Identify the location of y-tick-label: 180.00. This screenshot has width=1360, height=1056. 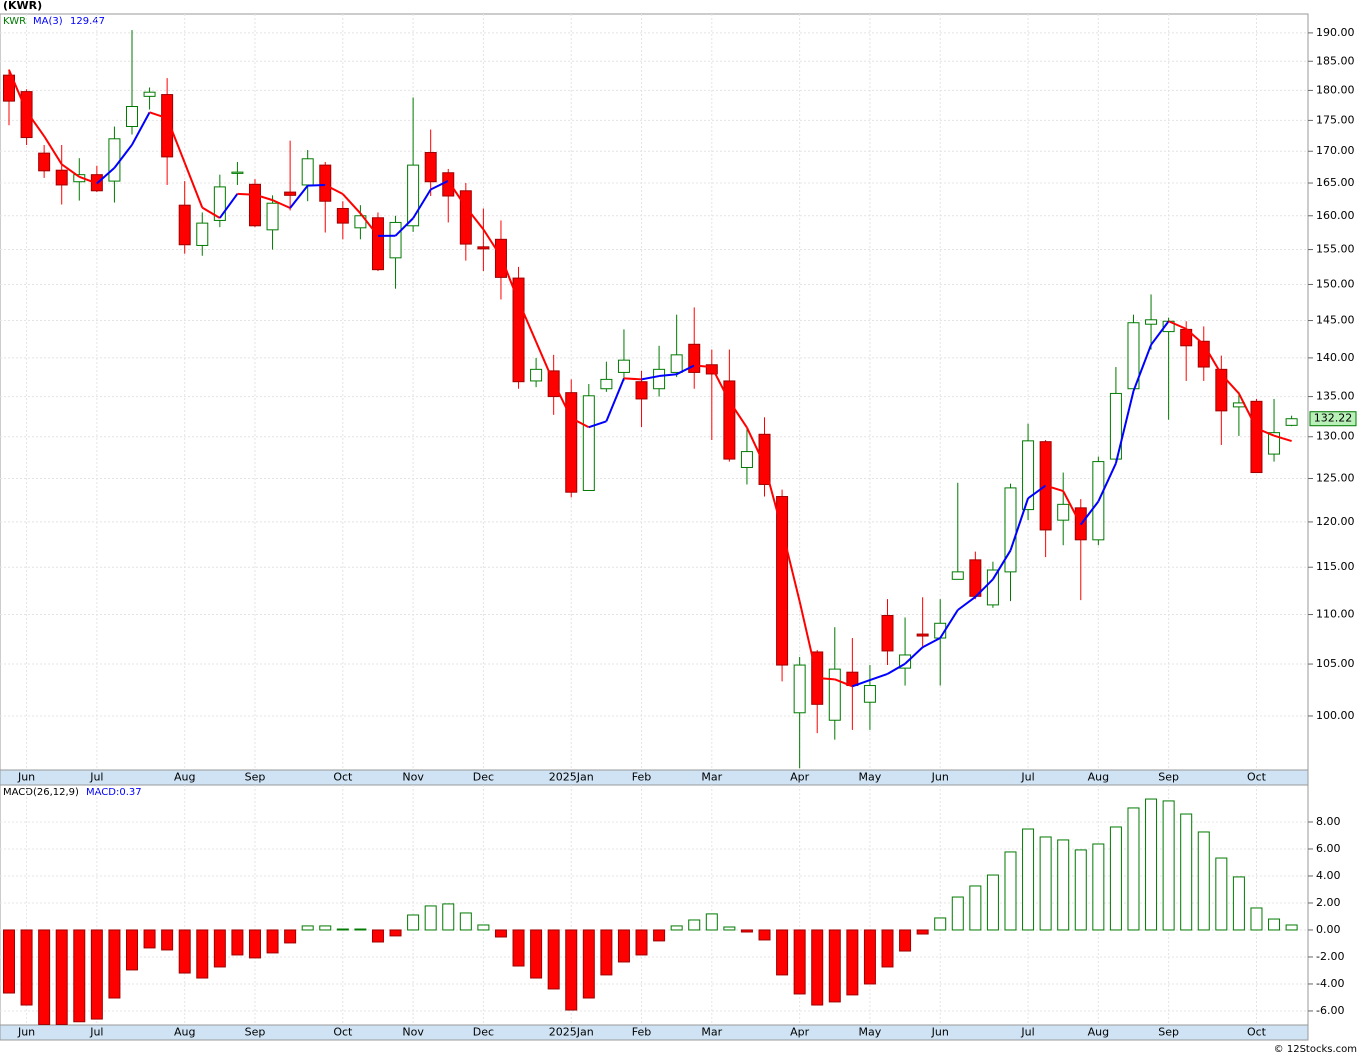
(1335, 89).